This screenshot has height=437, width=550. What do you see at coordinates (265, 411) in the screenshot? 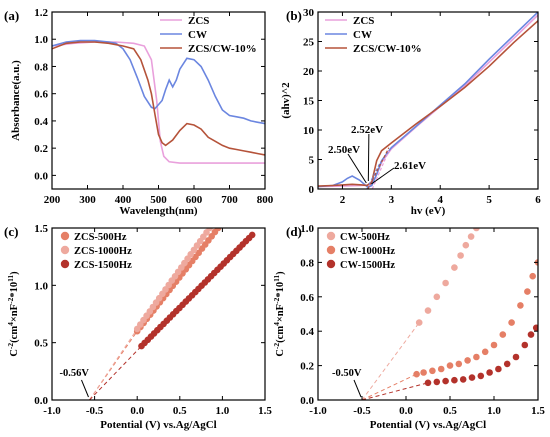
I see `x-tick-label: 1.5` at bounding box center [265, 411].